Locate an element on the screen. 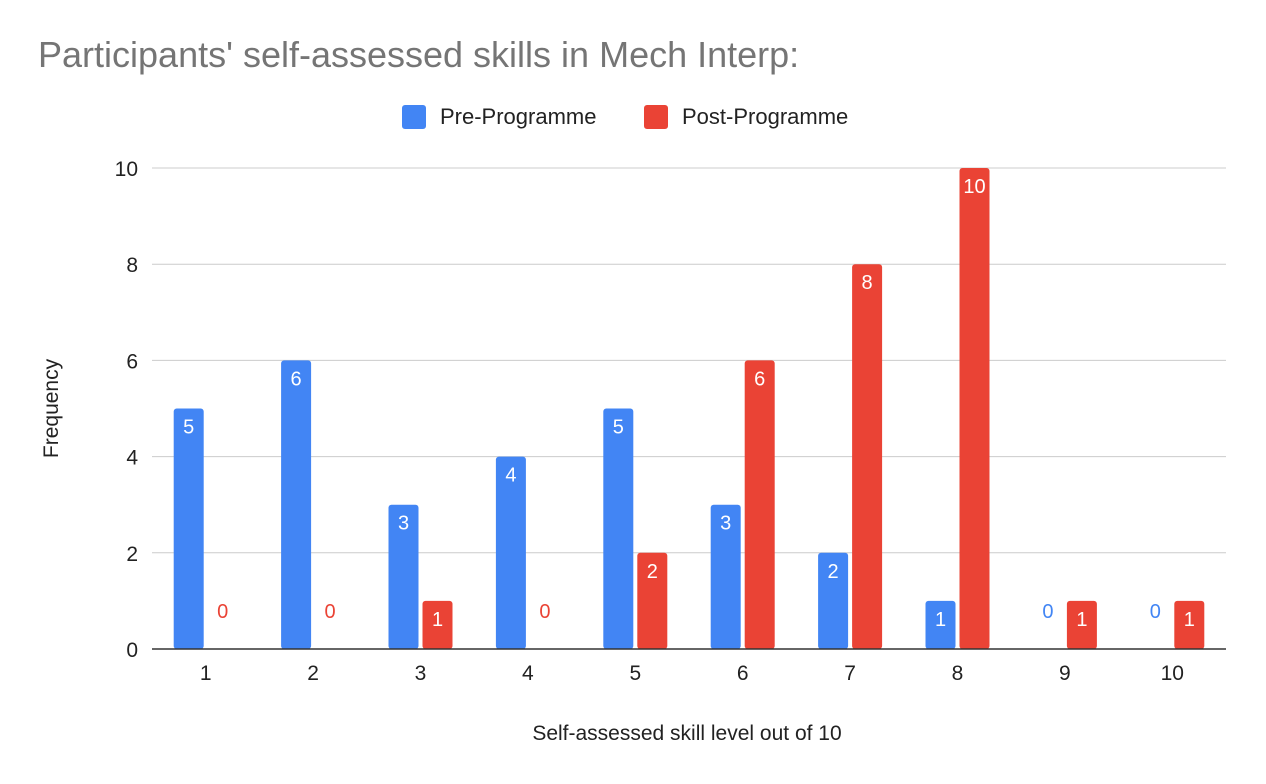 This screenshot has height=784, width=1266. x-tick-label: 4 is located at coordinates (528, 673).